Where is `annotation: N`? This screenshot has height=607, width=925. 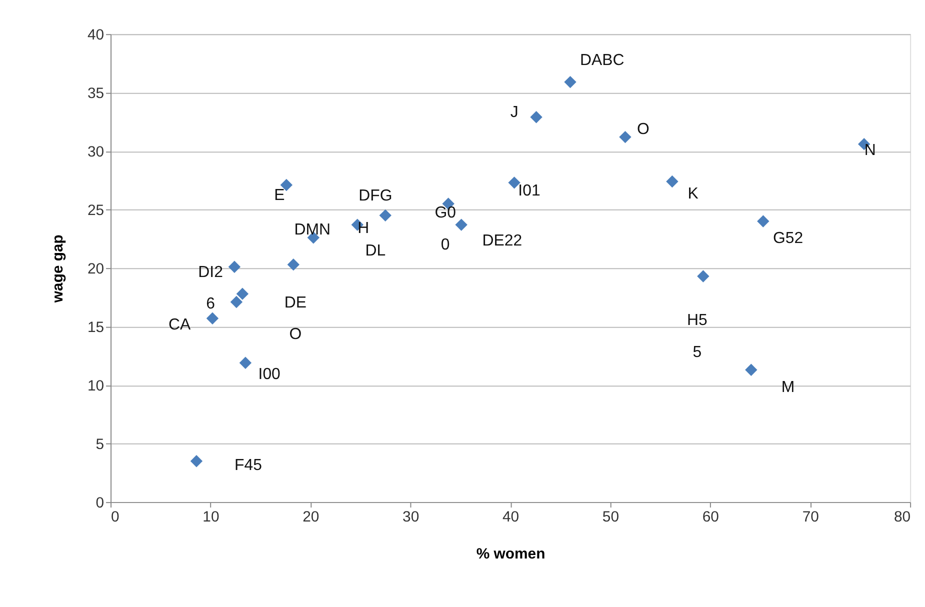 annotation: N is located at coordinates (870, 151).